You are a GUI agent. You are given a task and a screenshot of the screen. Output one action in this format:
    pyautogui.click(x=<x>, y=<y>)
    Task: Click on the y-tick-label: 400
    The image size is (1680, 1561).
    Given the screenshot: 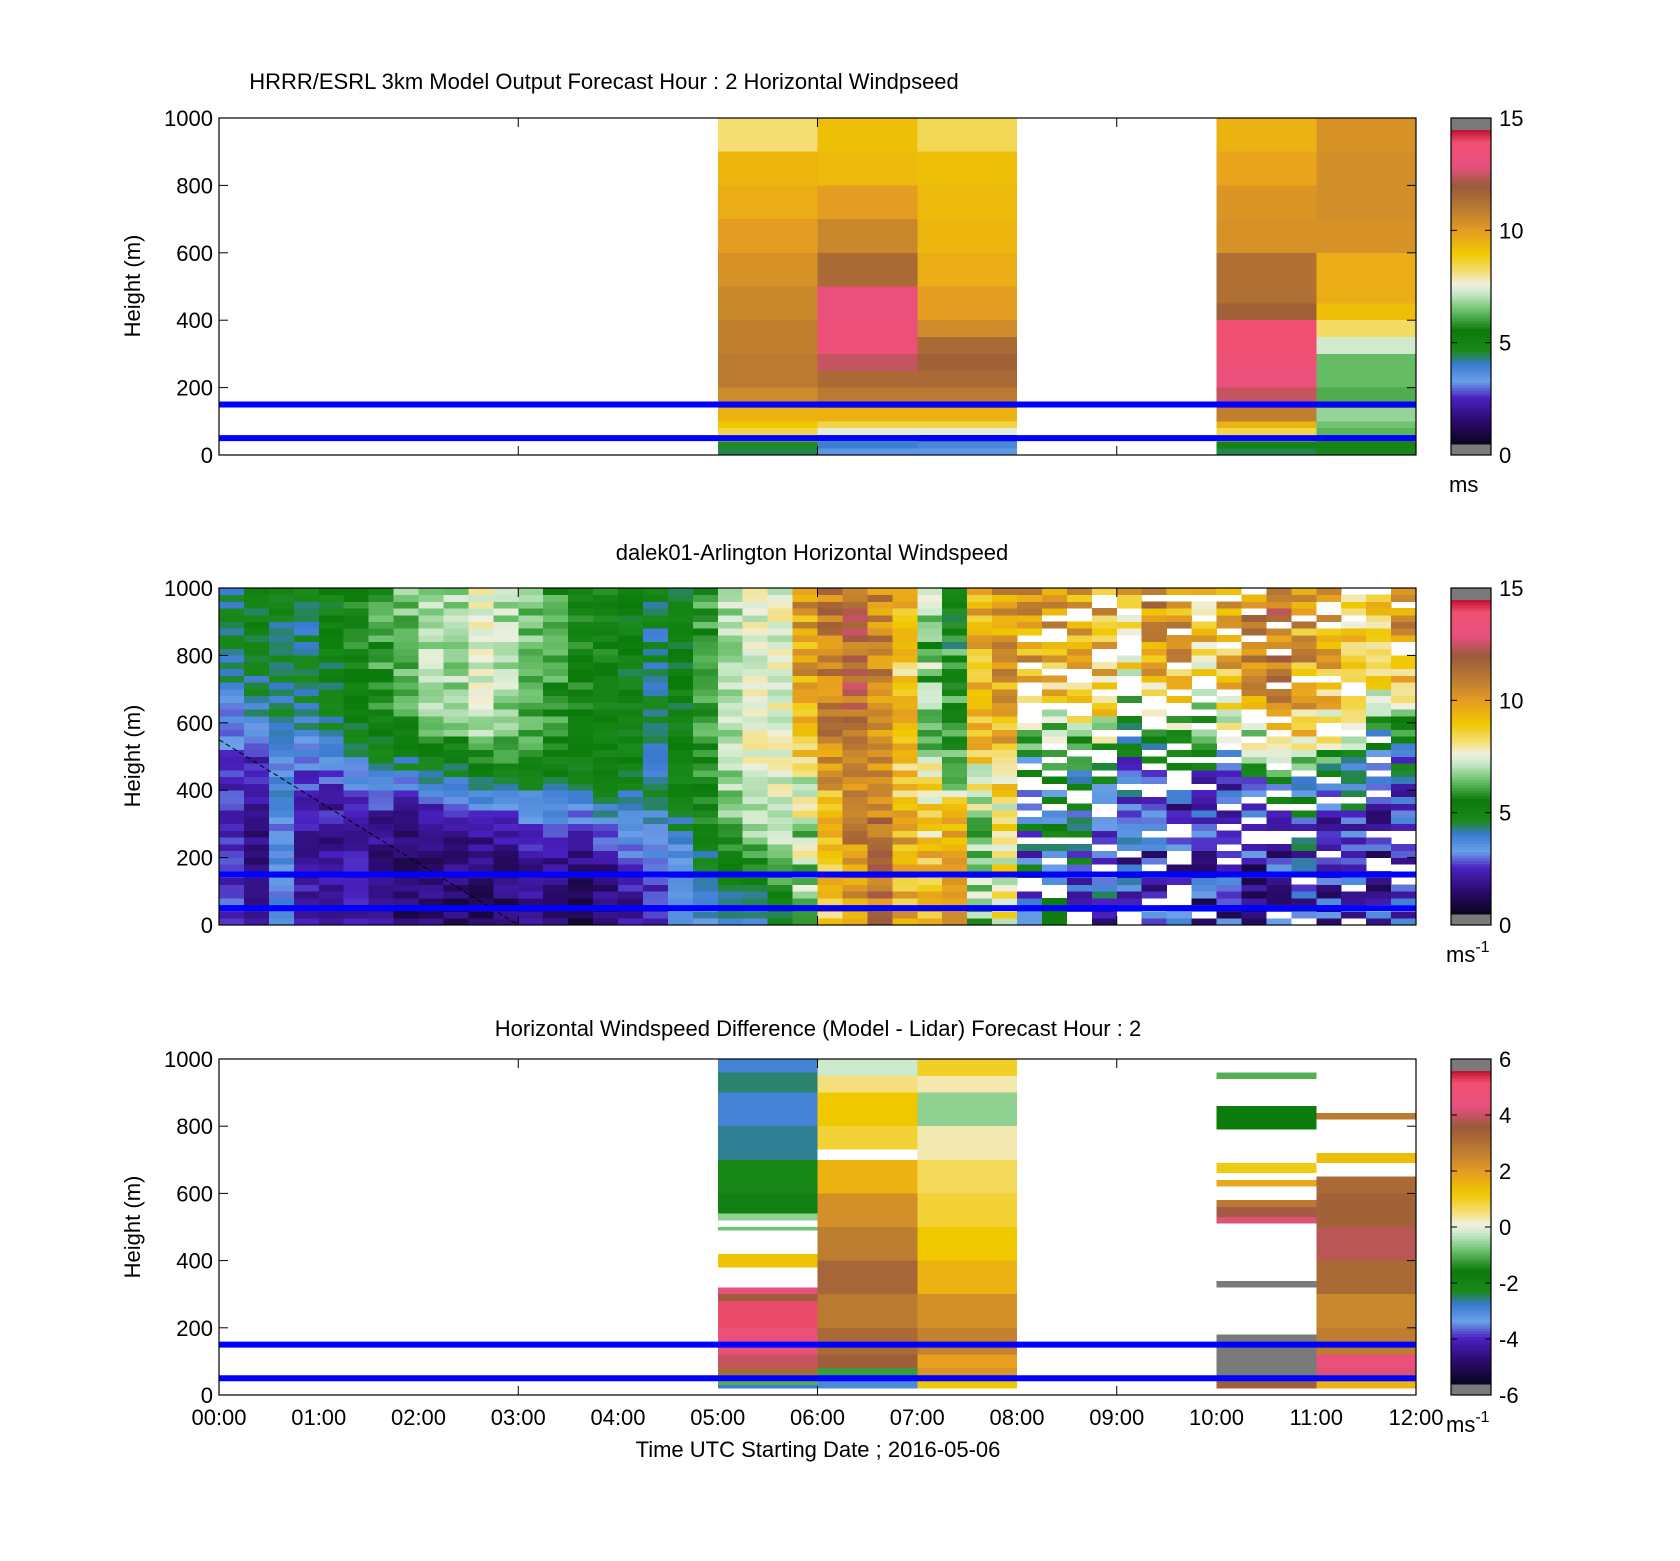 What is the action you would take?
    pyautogui.click(x=194, y=1261)
    